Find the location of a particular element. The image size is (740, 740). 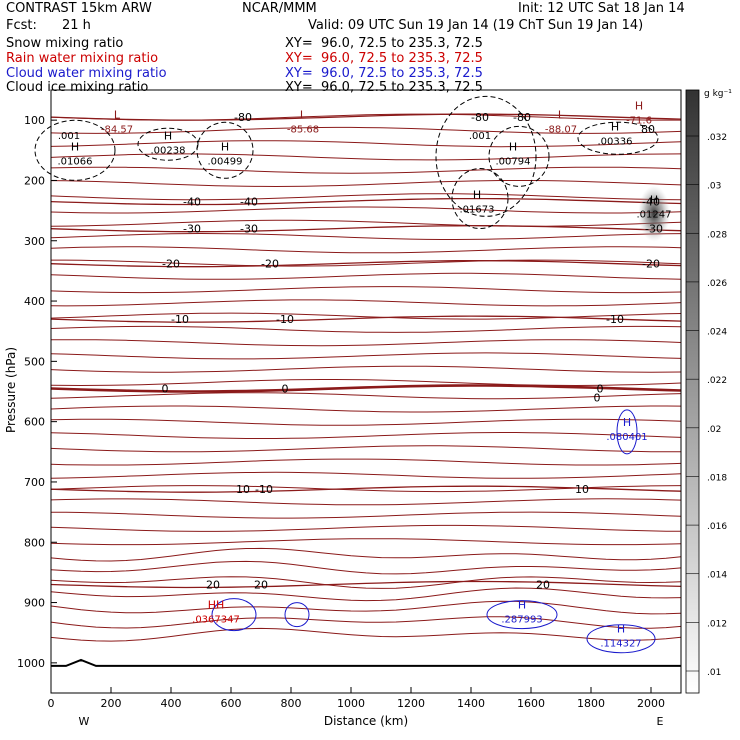

extremum-value: .0367347 is located at coordinates (216, 620).